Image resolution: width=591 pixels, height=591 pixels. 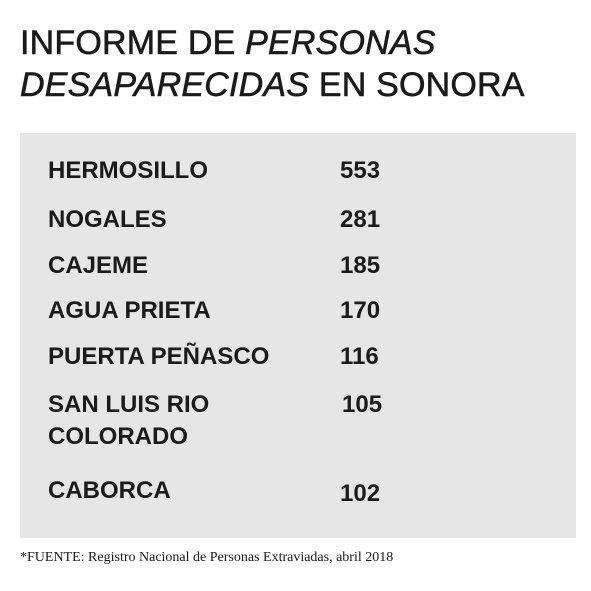 I want to click on missing-count: 553, so click(x=360, y=170).